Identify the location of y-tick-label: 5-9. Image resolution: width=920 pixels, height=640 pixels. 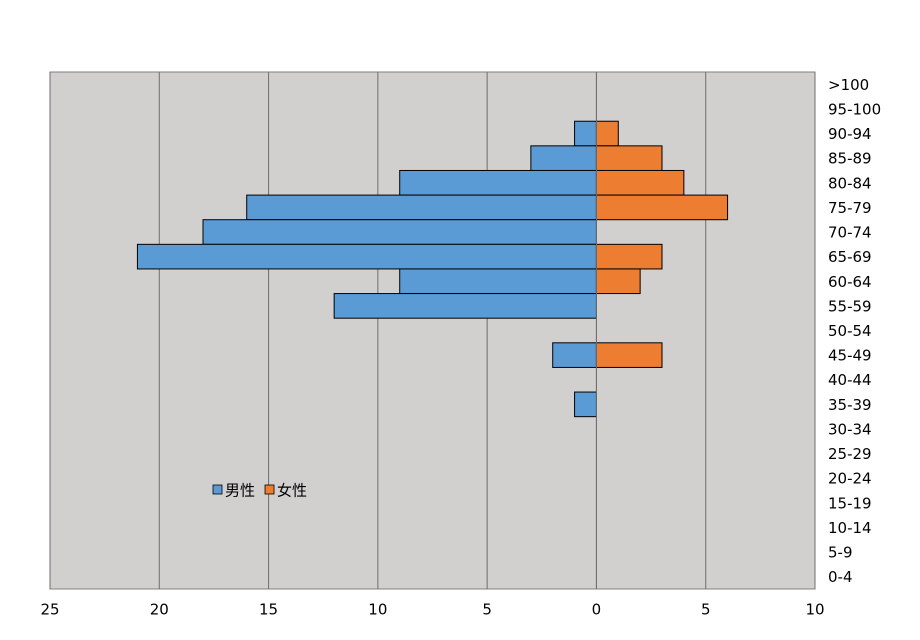
(840, 553).